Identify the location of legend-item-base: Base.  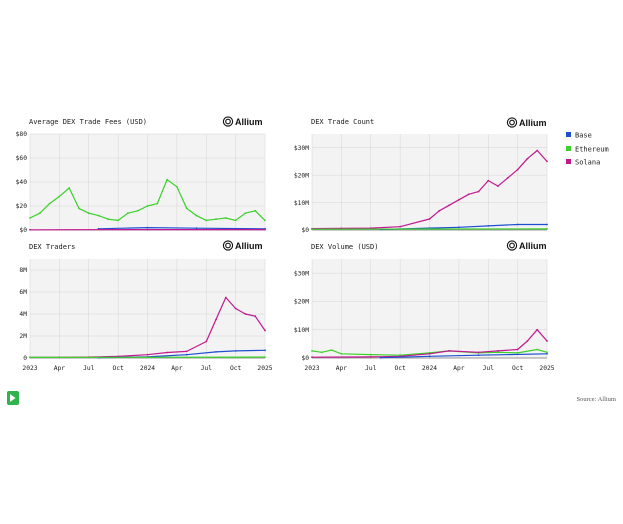
(579, 136).